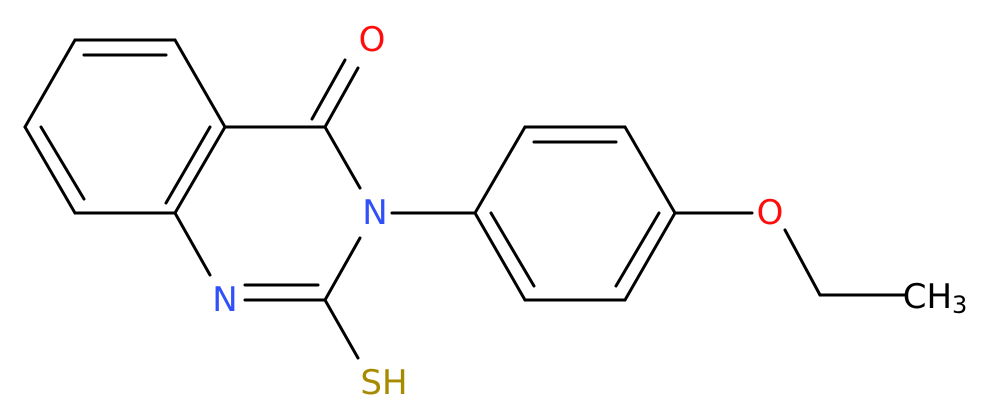  Describe the element at coordinates (383, 383) in the screenshot. I see `atom-label: SH` at that location.